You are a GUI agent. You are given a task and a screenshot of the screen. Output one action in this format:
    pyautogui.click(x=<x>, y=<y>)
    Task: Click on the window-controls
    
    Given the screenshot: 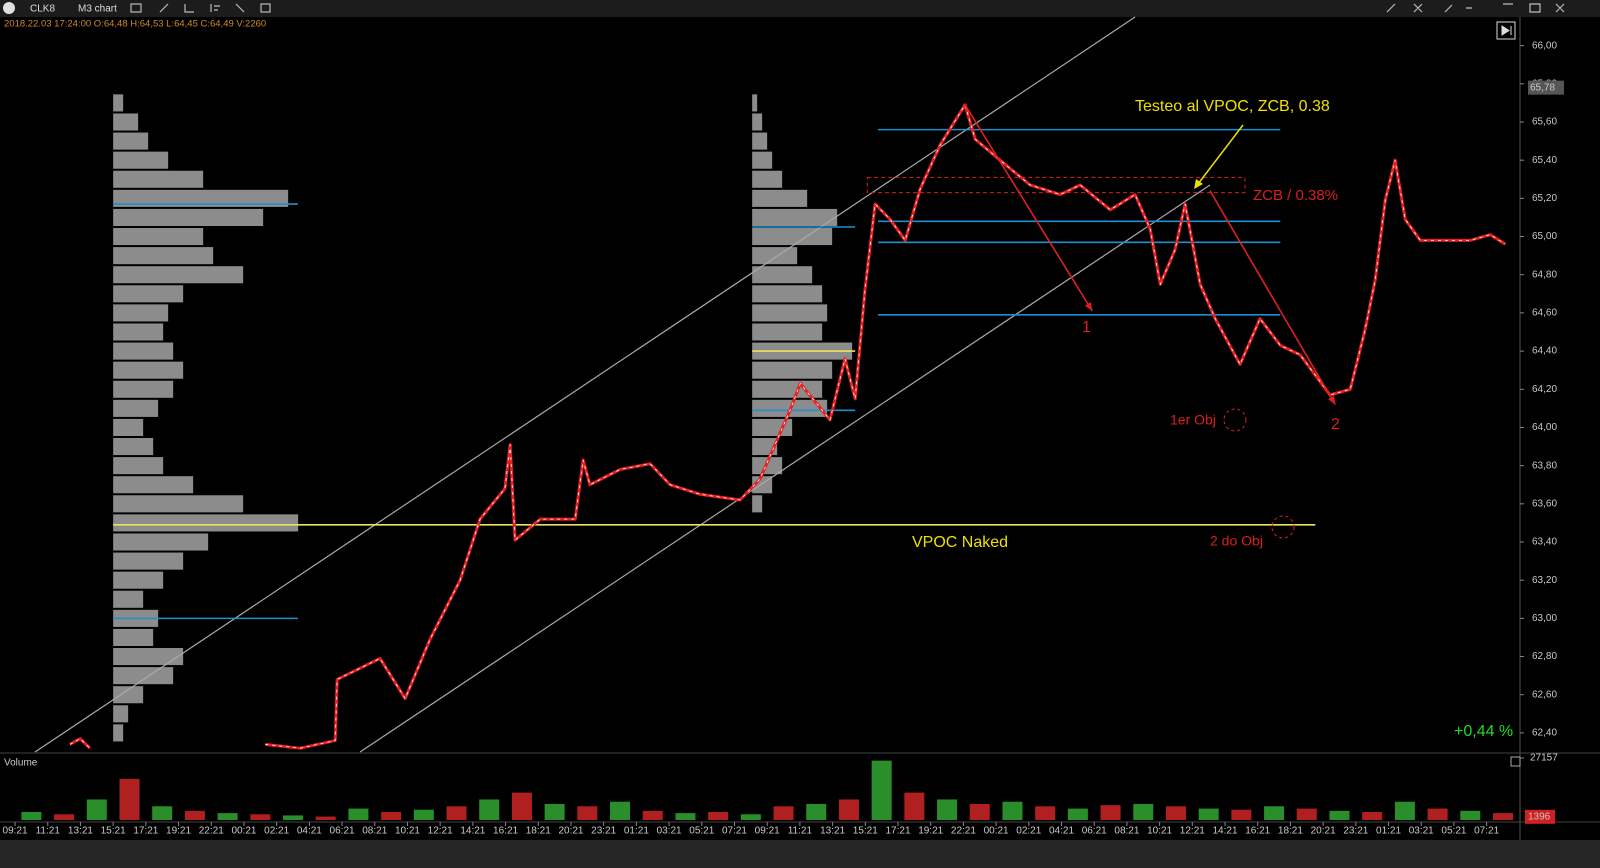 What is the action you would take?
    pyautogui.click(x=1475, y=8)
    